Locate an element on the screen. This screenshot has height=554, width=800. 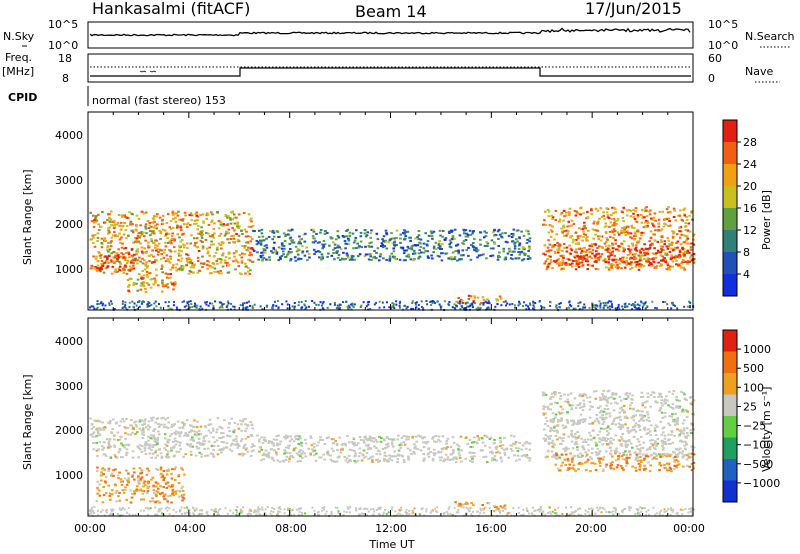
power-ylabel: Slant Range [km] is located at coordinates (27, 217).